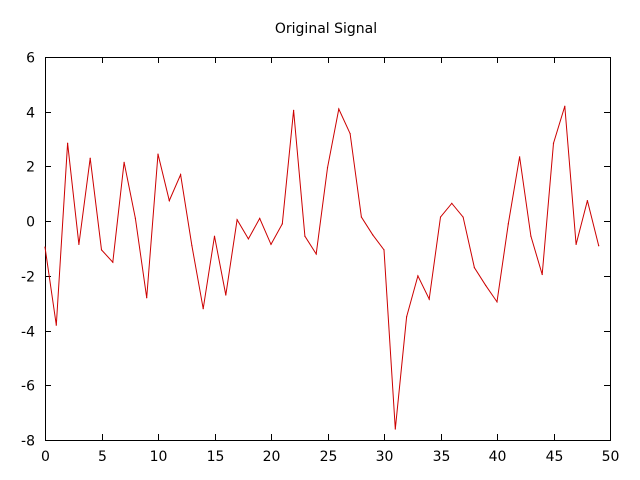  What do you see at coordinates (28, 333) in the screenshot?
I see `y-tick-label: -4` at bounding box center [28, 333].